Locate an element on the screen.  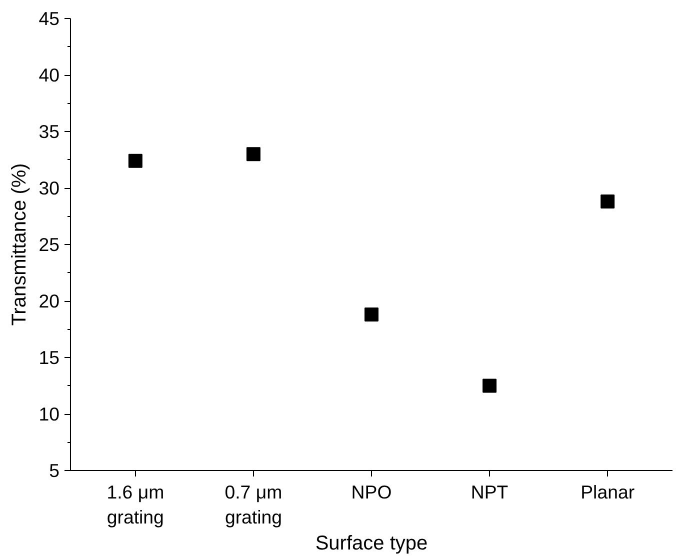
y-tick-label: 35 is located at coordinates (49, 131).